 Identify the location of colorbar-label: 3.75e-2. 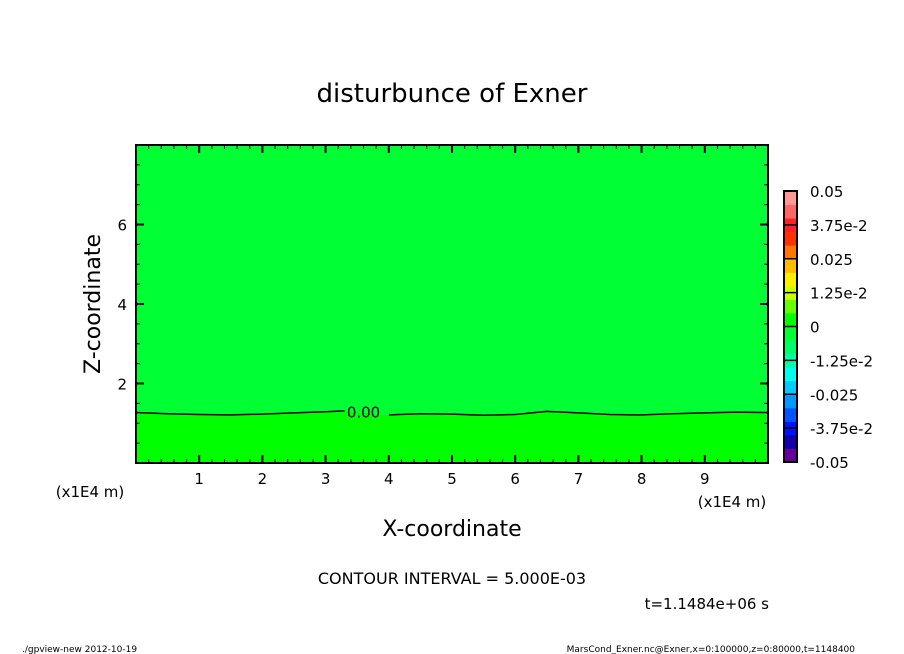
(839, 226).